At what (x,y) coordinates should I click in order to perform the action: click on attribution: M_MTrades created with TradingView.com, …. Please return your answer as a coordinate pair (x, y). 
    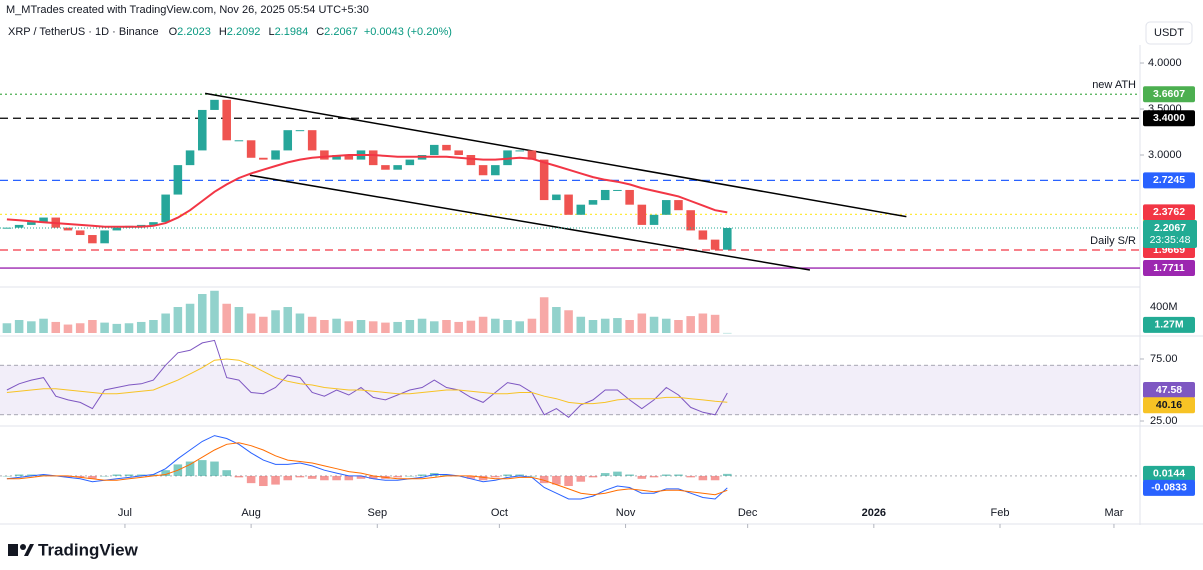
    Looking at the image, I should click on (187, 10).